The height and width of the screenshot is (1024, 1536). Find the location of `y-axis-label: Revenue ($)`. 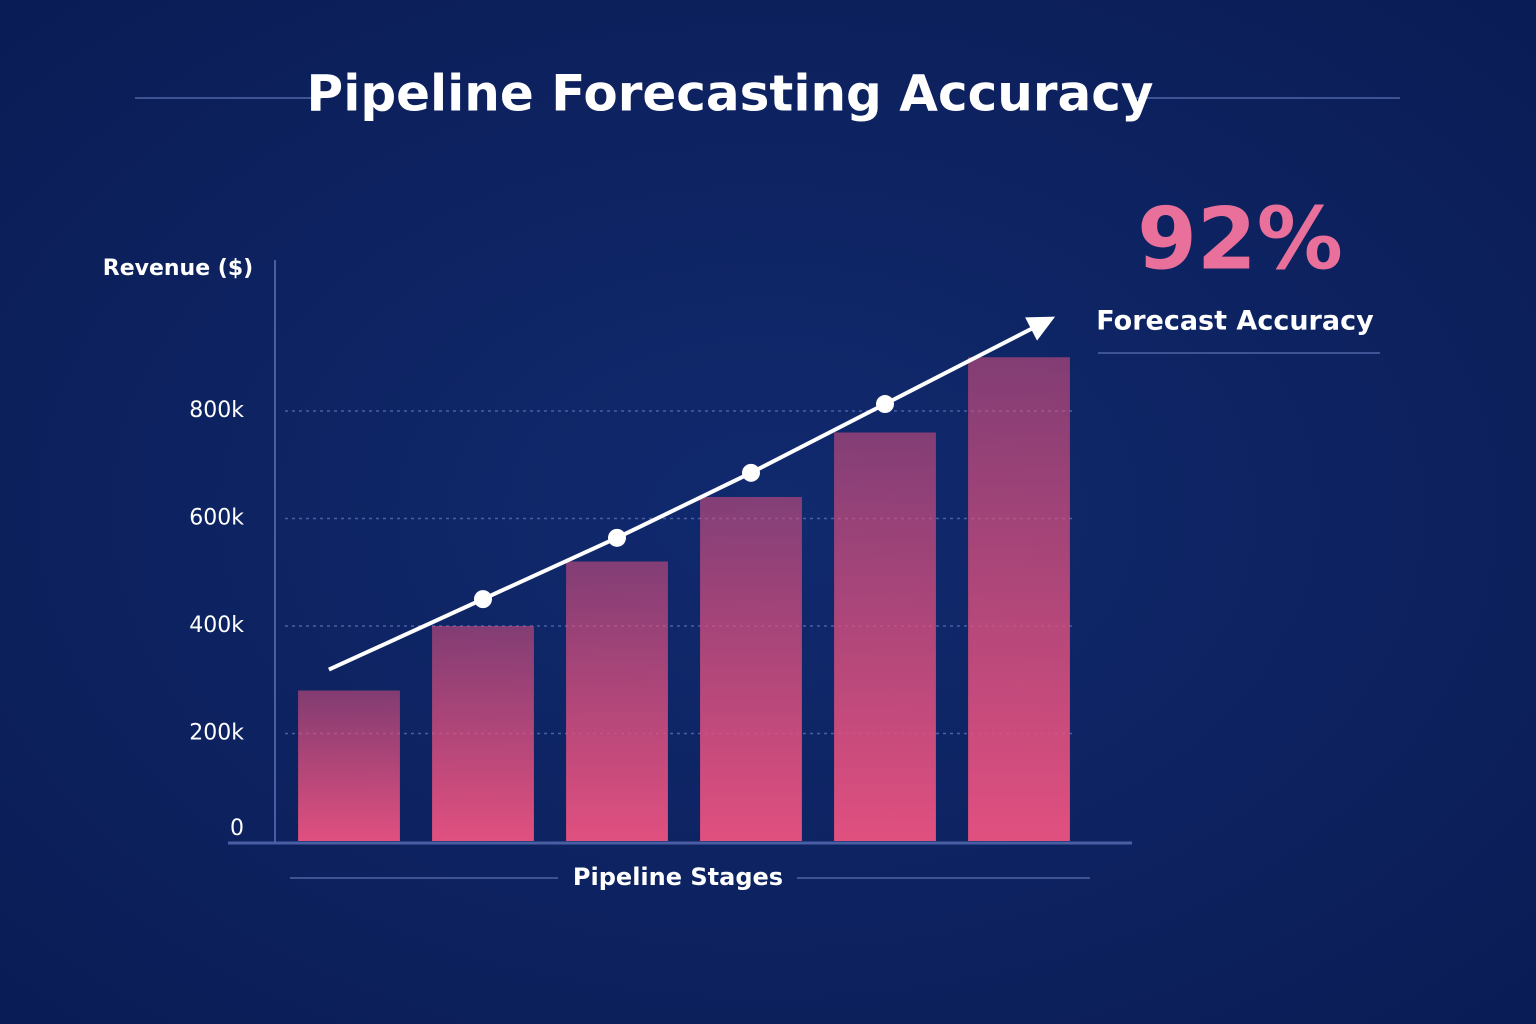

y-axis-label: Revenue ($) is located at coordinates (178, 268).